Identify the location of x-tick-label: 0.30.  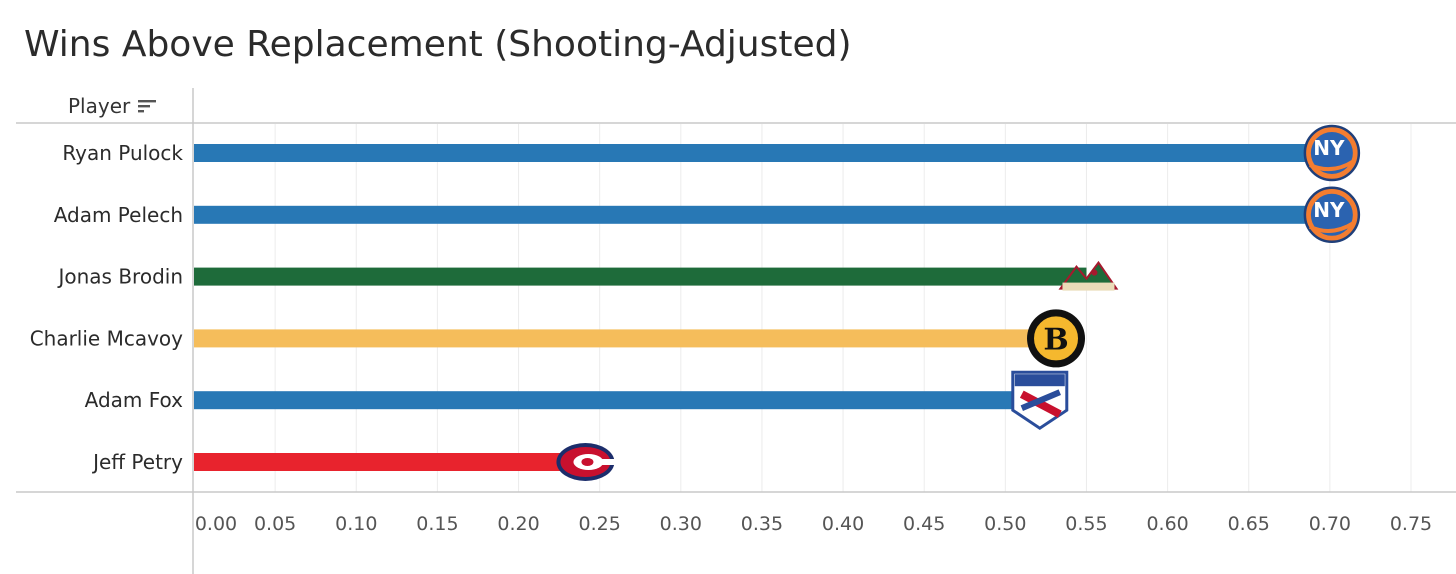
(681, 524).